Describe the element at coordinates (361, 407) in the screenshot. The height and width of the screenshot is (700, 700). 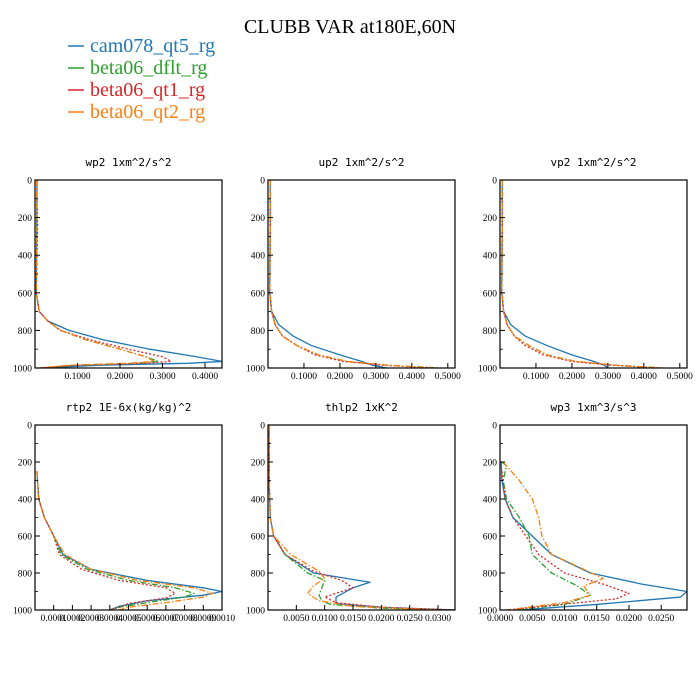
I see `panel-title: thlp2 1xK^2` at that location.